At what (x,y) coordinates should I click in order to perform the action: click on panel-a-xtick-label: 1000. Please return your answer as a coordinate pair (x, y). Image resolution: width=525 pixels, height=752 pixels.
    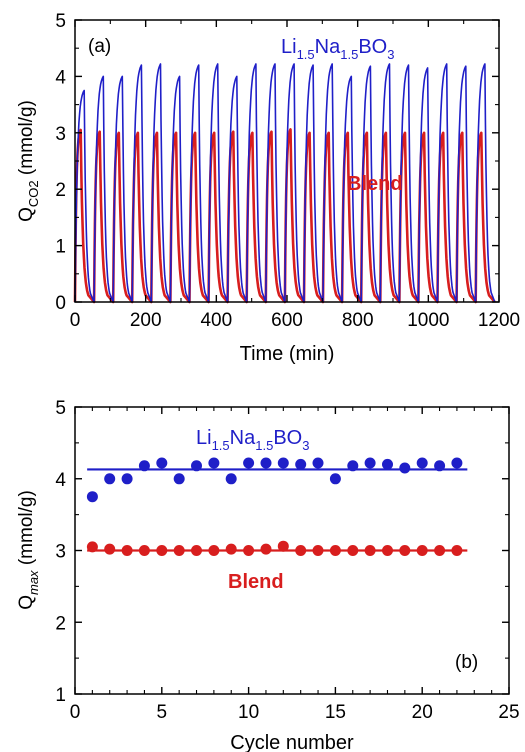
    Looking at the image, I should click on (428, 320).